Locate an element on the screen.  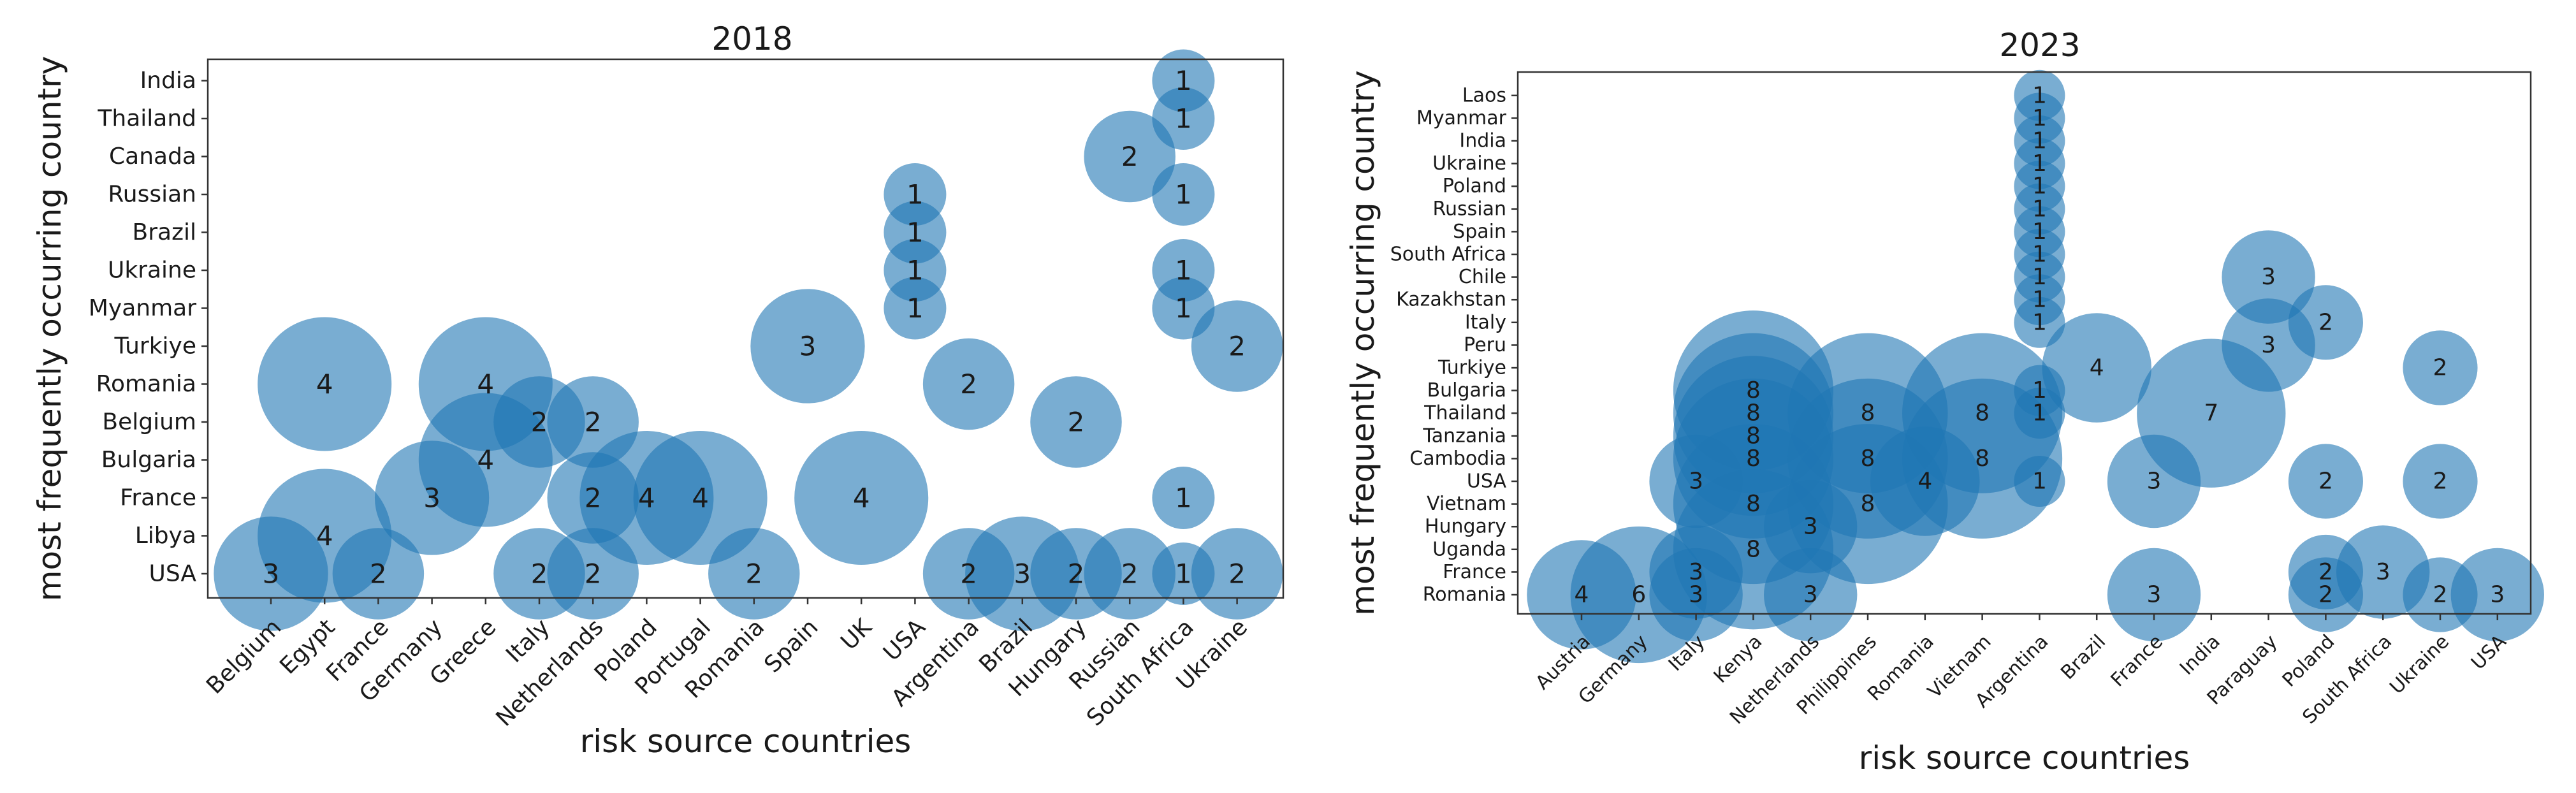
bubble-egypt-romania is located at coordinates (325, 384).